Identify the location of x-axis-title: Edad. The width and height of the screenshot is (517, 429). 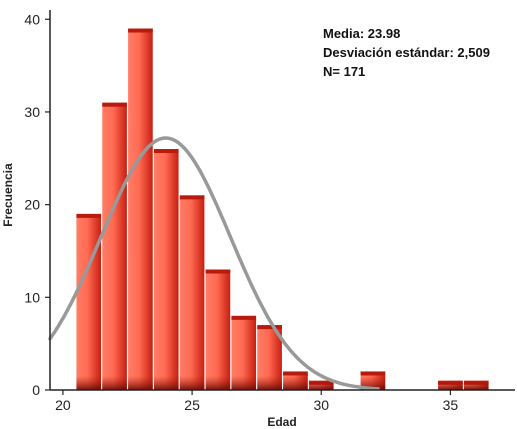
(281, 422).